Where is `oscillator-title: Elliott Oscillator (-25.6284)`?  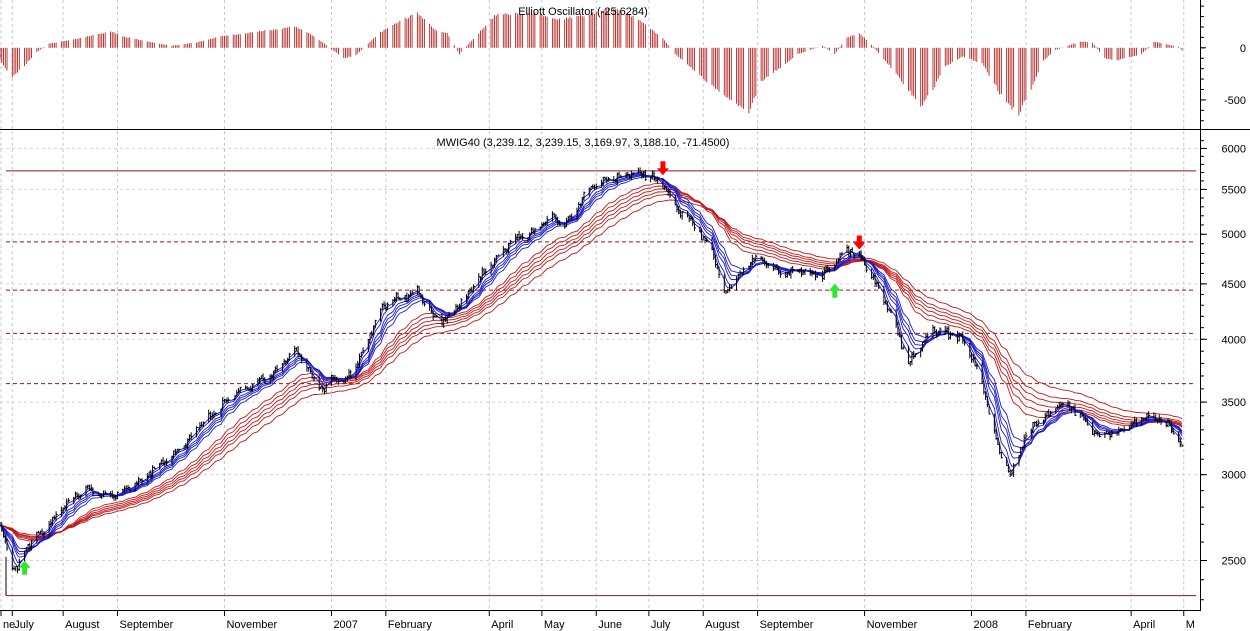
oscillator-title: Elliott Oscillator (-25.6284) is located at coordinates (583, 12).